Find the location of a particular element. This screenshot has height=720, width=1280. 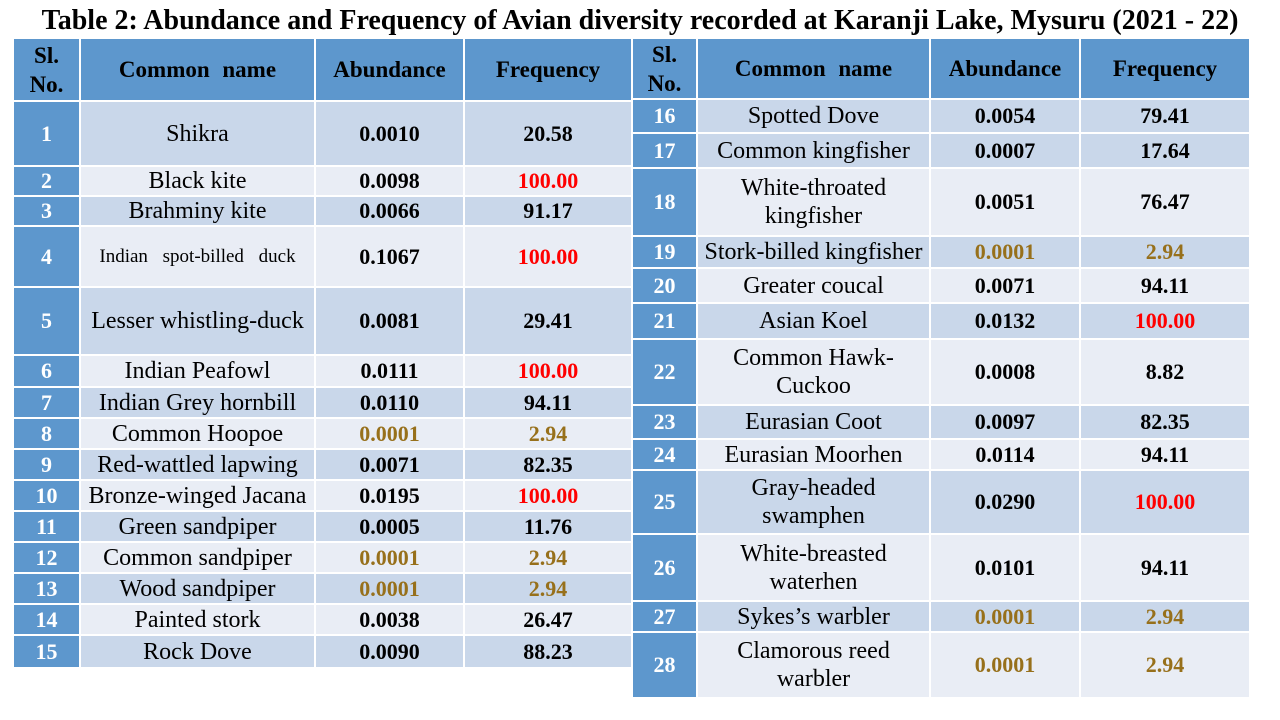

cell-frequency: 8.82 is located at coordinates (1165, 372).